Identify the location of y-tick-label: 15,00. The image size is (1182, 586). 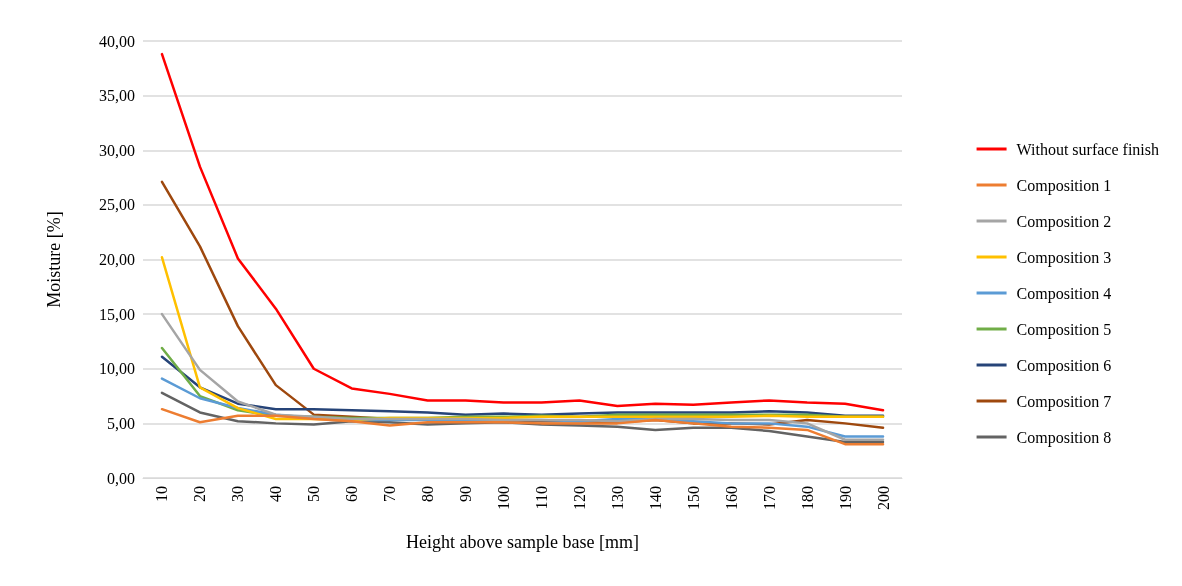
(117, 314).